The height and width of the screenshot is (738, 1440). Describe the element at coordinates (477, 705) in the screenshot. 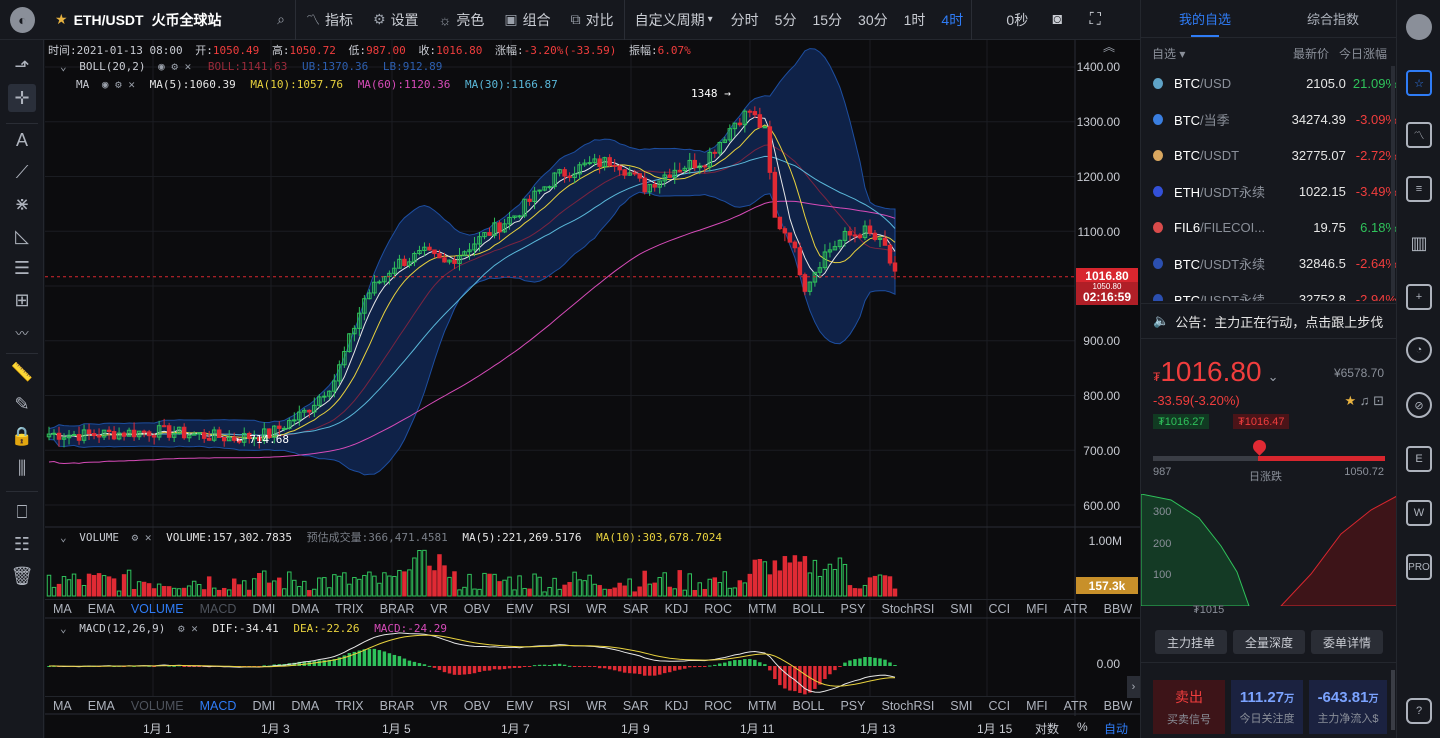

I see `indicator-tab: OBV` at that location.